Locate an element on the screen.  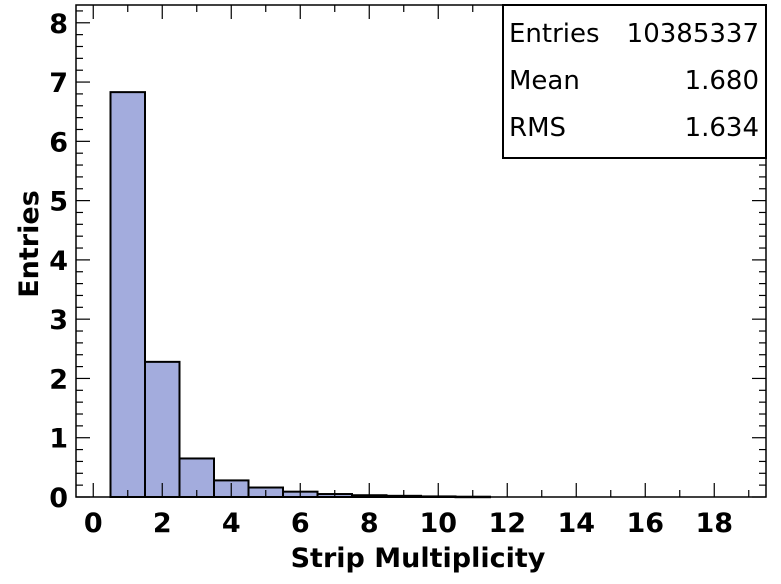
stats-mean-value: 1.680 is located at coordinates (722, 81).